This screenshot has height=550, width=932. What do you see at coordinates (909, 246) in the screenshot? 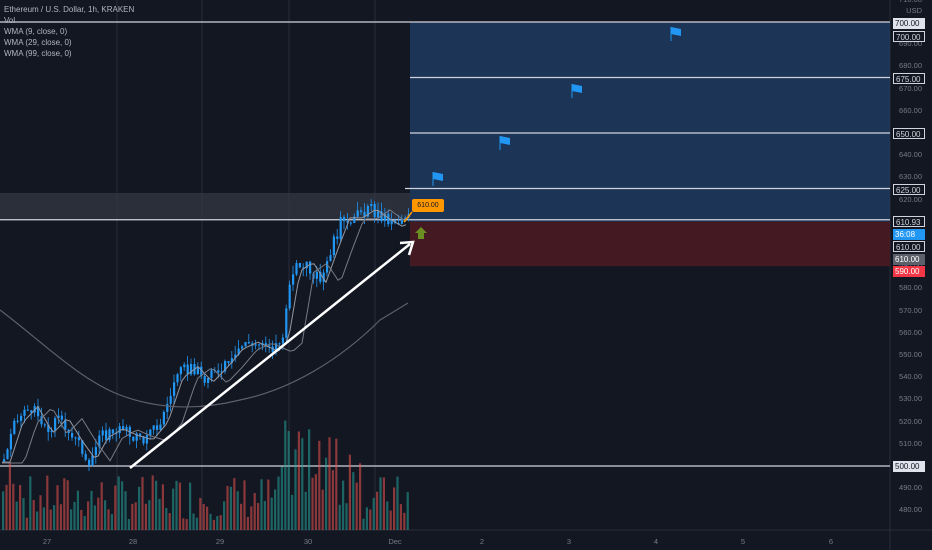
I see `label-entry: 610.00` at bounding box center [909, 246].